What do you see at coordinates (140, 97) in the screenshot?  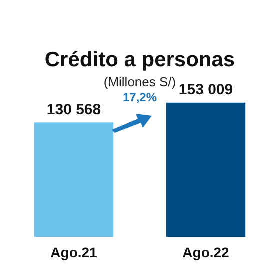 I see `annotation: 17,2%` at bounding box center [140, 97].